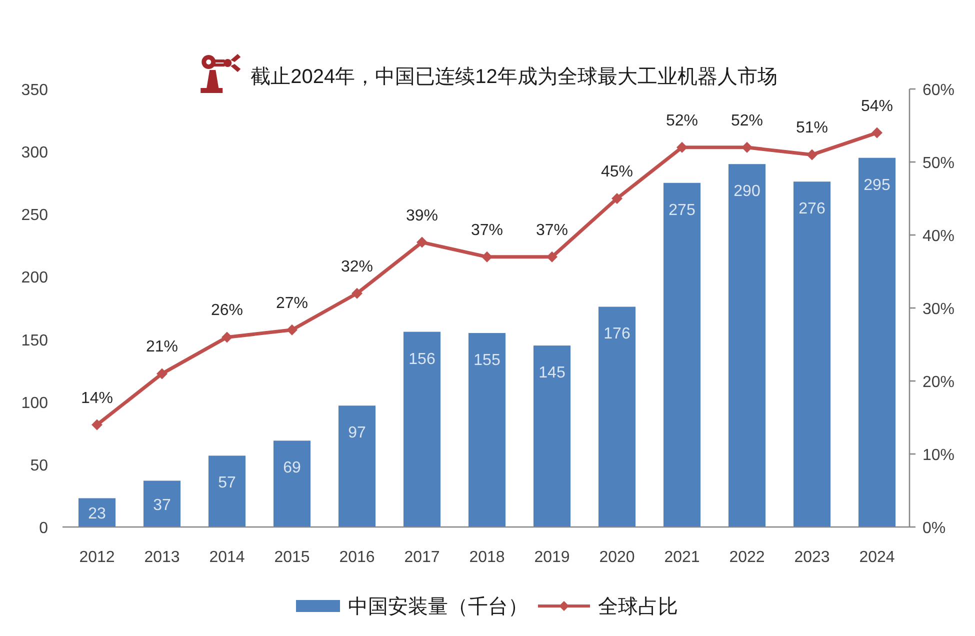 The image size is (975, 636). I want to click on data-label: 45%, so click(617, 172).